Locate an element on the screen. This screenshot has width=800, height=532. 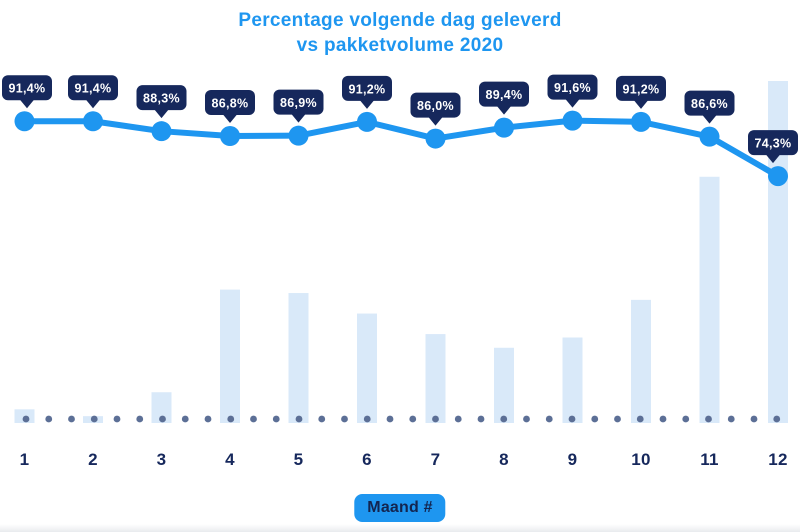
x-axis-label: 11 is located at coordinates (709, 459).